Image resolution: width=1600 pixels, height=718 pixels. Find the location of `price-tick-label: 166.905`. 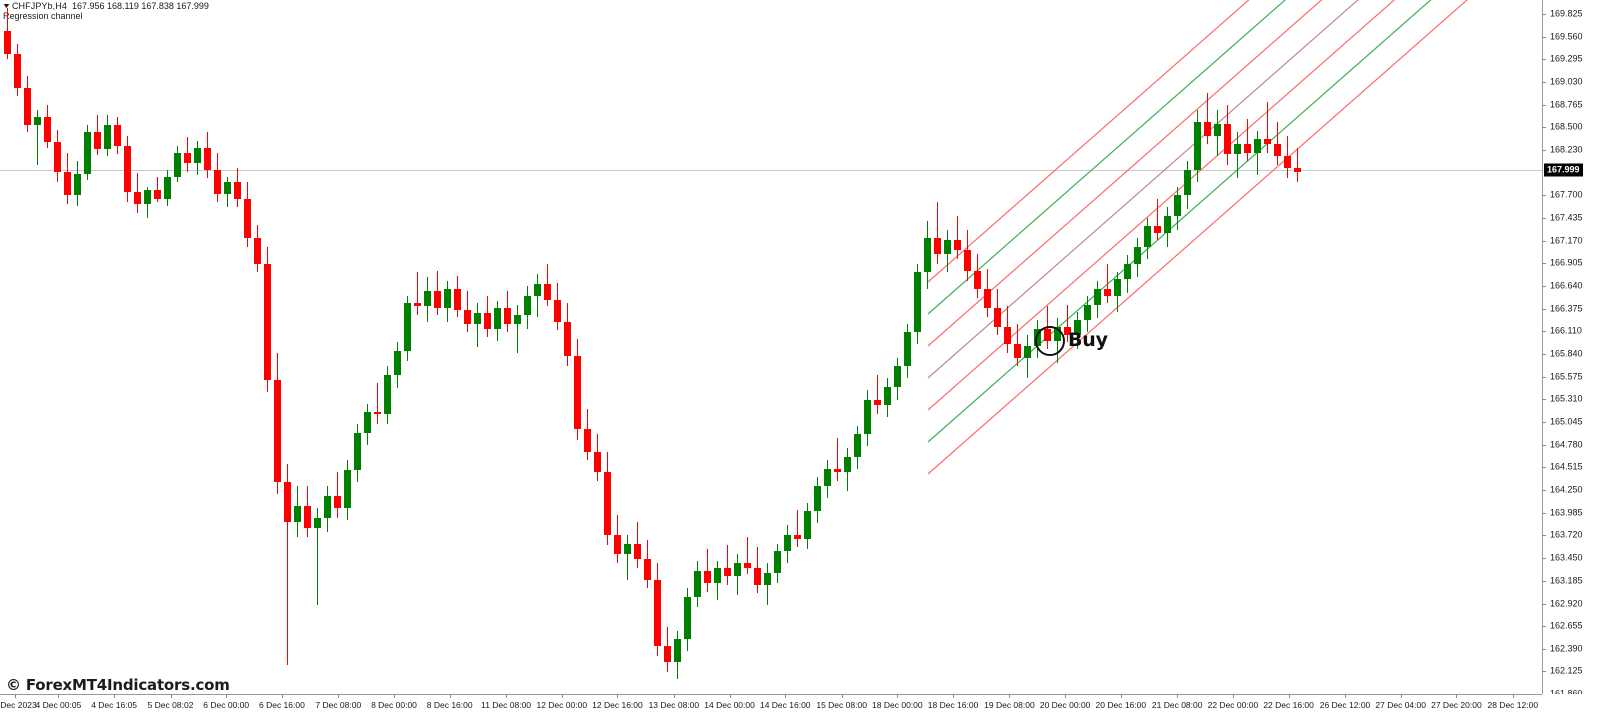

price-tick-label: 166.905 is located at coordinates (1566, 262).